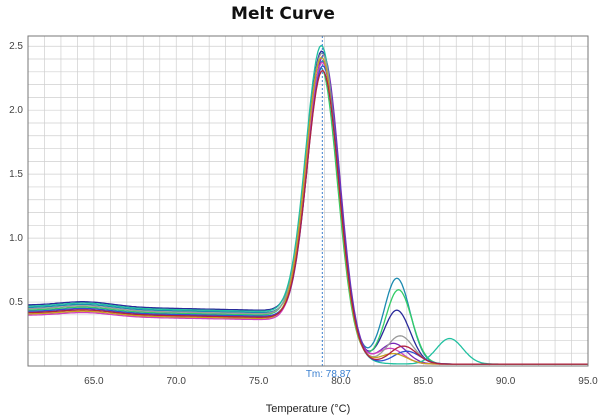  Describe the element at coordinates (588, 381) in the screenshot. I see `x-tick-label: 95.0` at that location.